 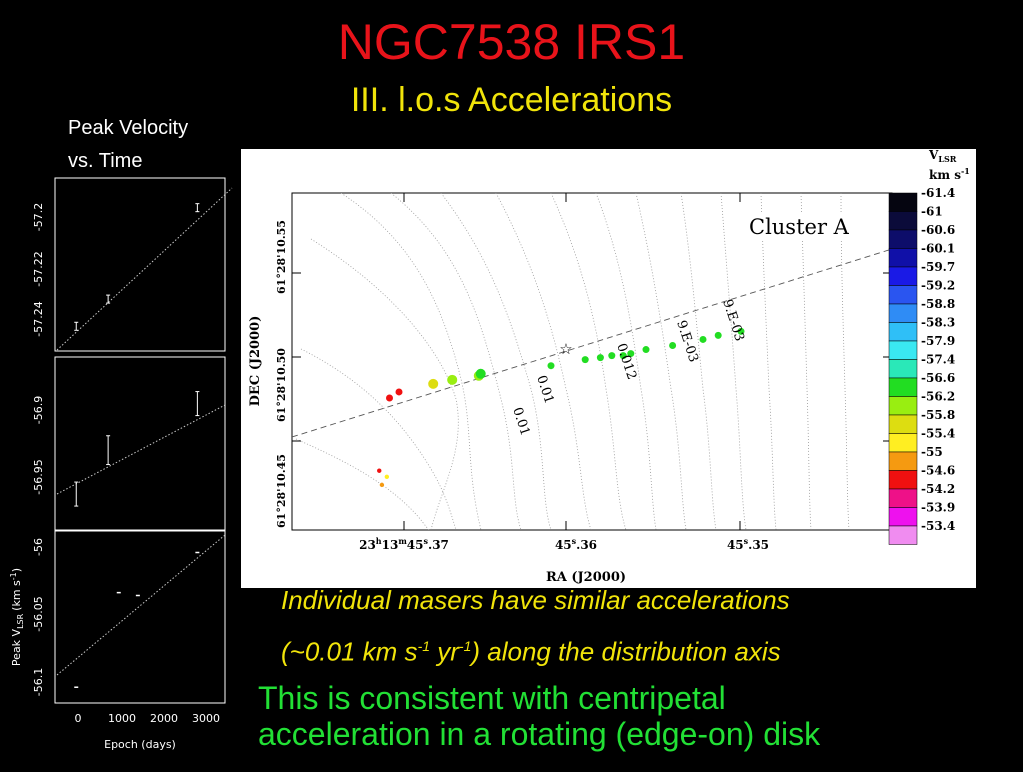 I want to click on caption-2-part-a: (~0.01 km s, so click(x=349, y=651).